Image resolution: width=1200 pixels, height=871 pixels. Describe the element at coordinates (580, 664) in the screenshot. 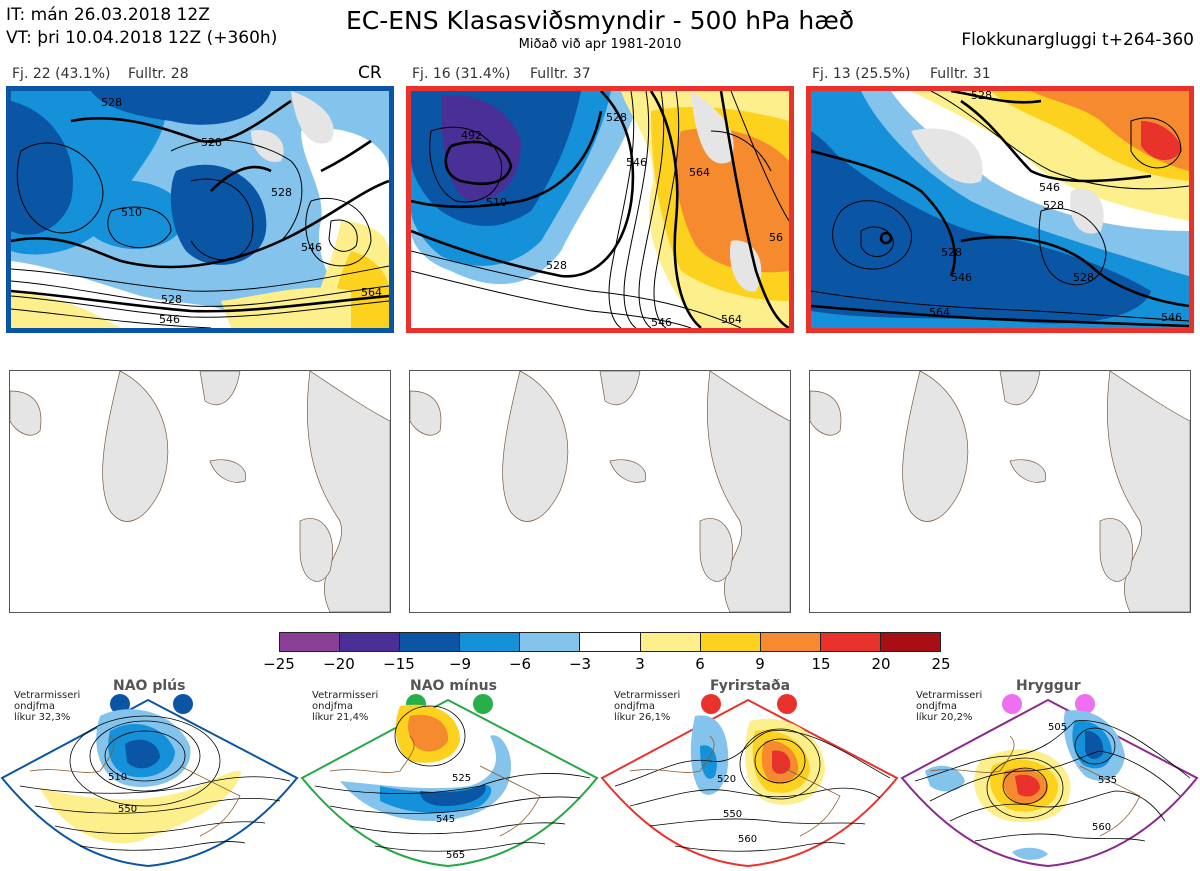

I see `colorbar-tick: −3` at that location.